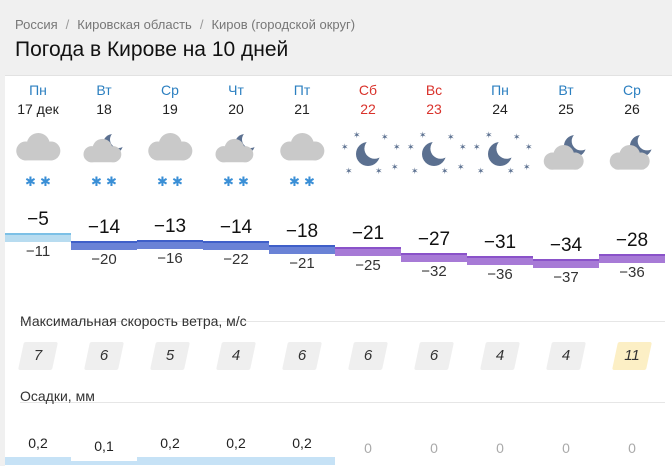  I want to click on min-temperature: −36, so click(500, 275).